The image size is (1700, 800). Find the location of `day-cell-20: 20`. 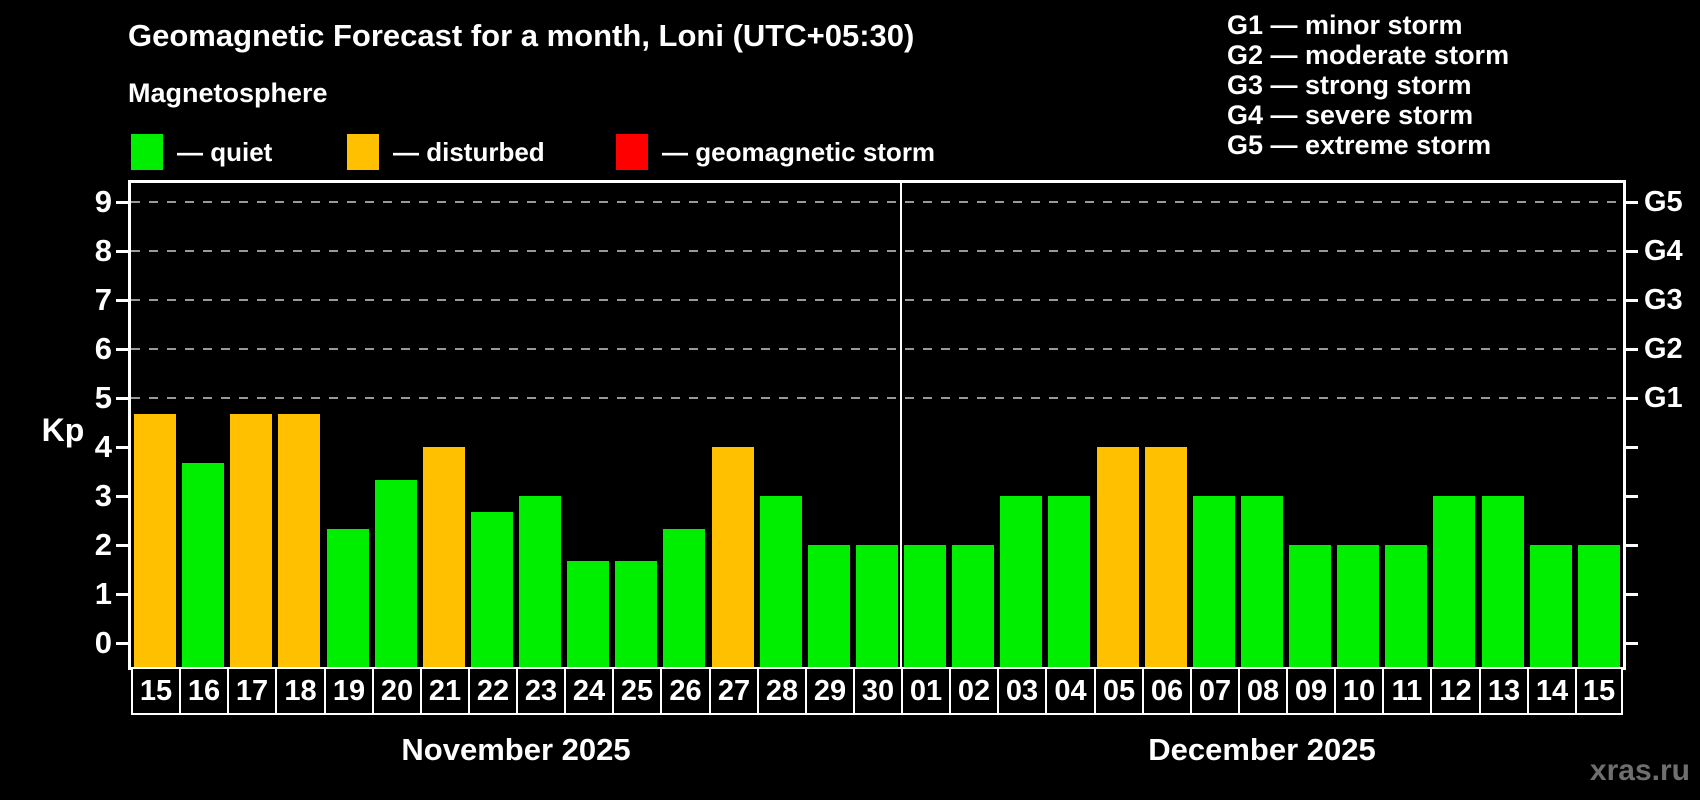

day-cell-20: 20 is located at coordinates (397, 691).